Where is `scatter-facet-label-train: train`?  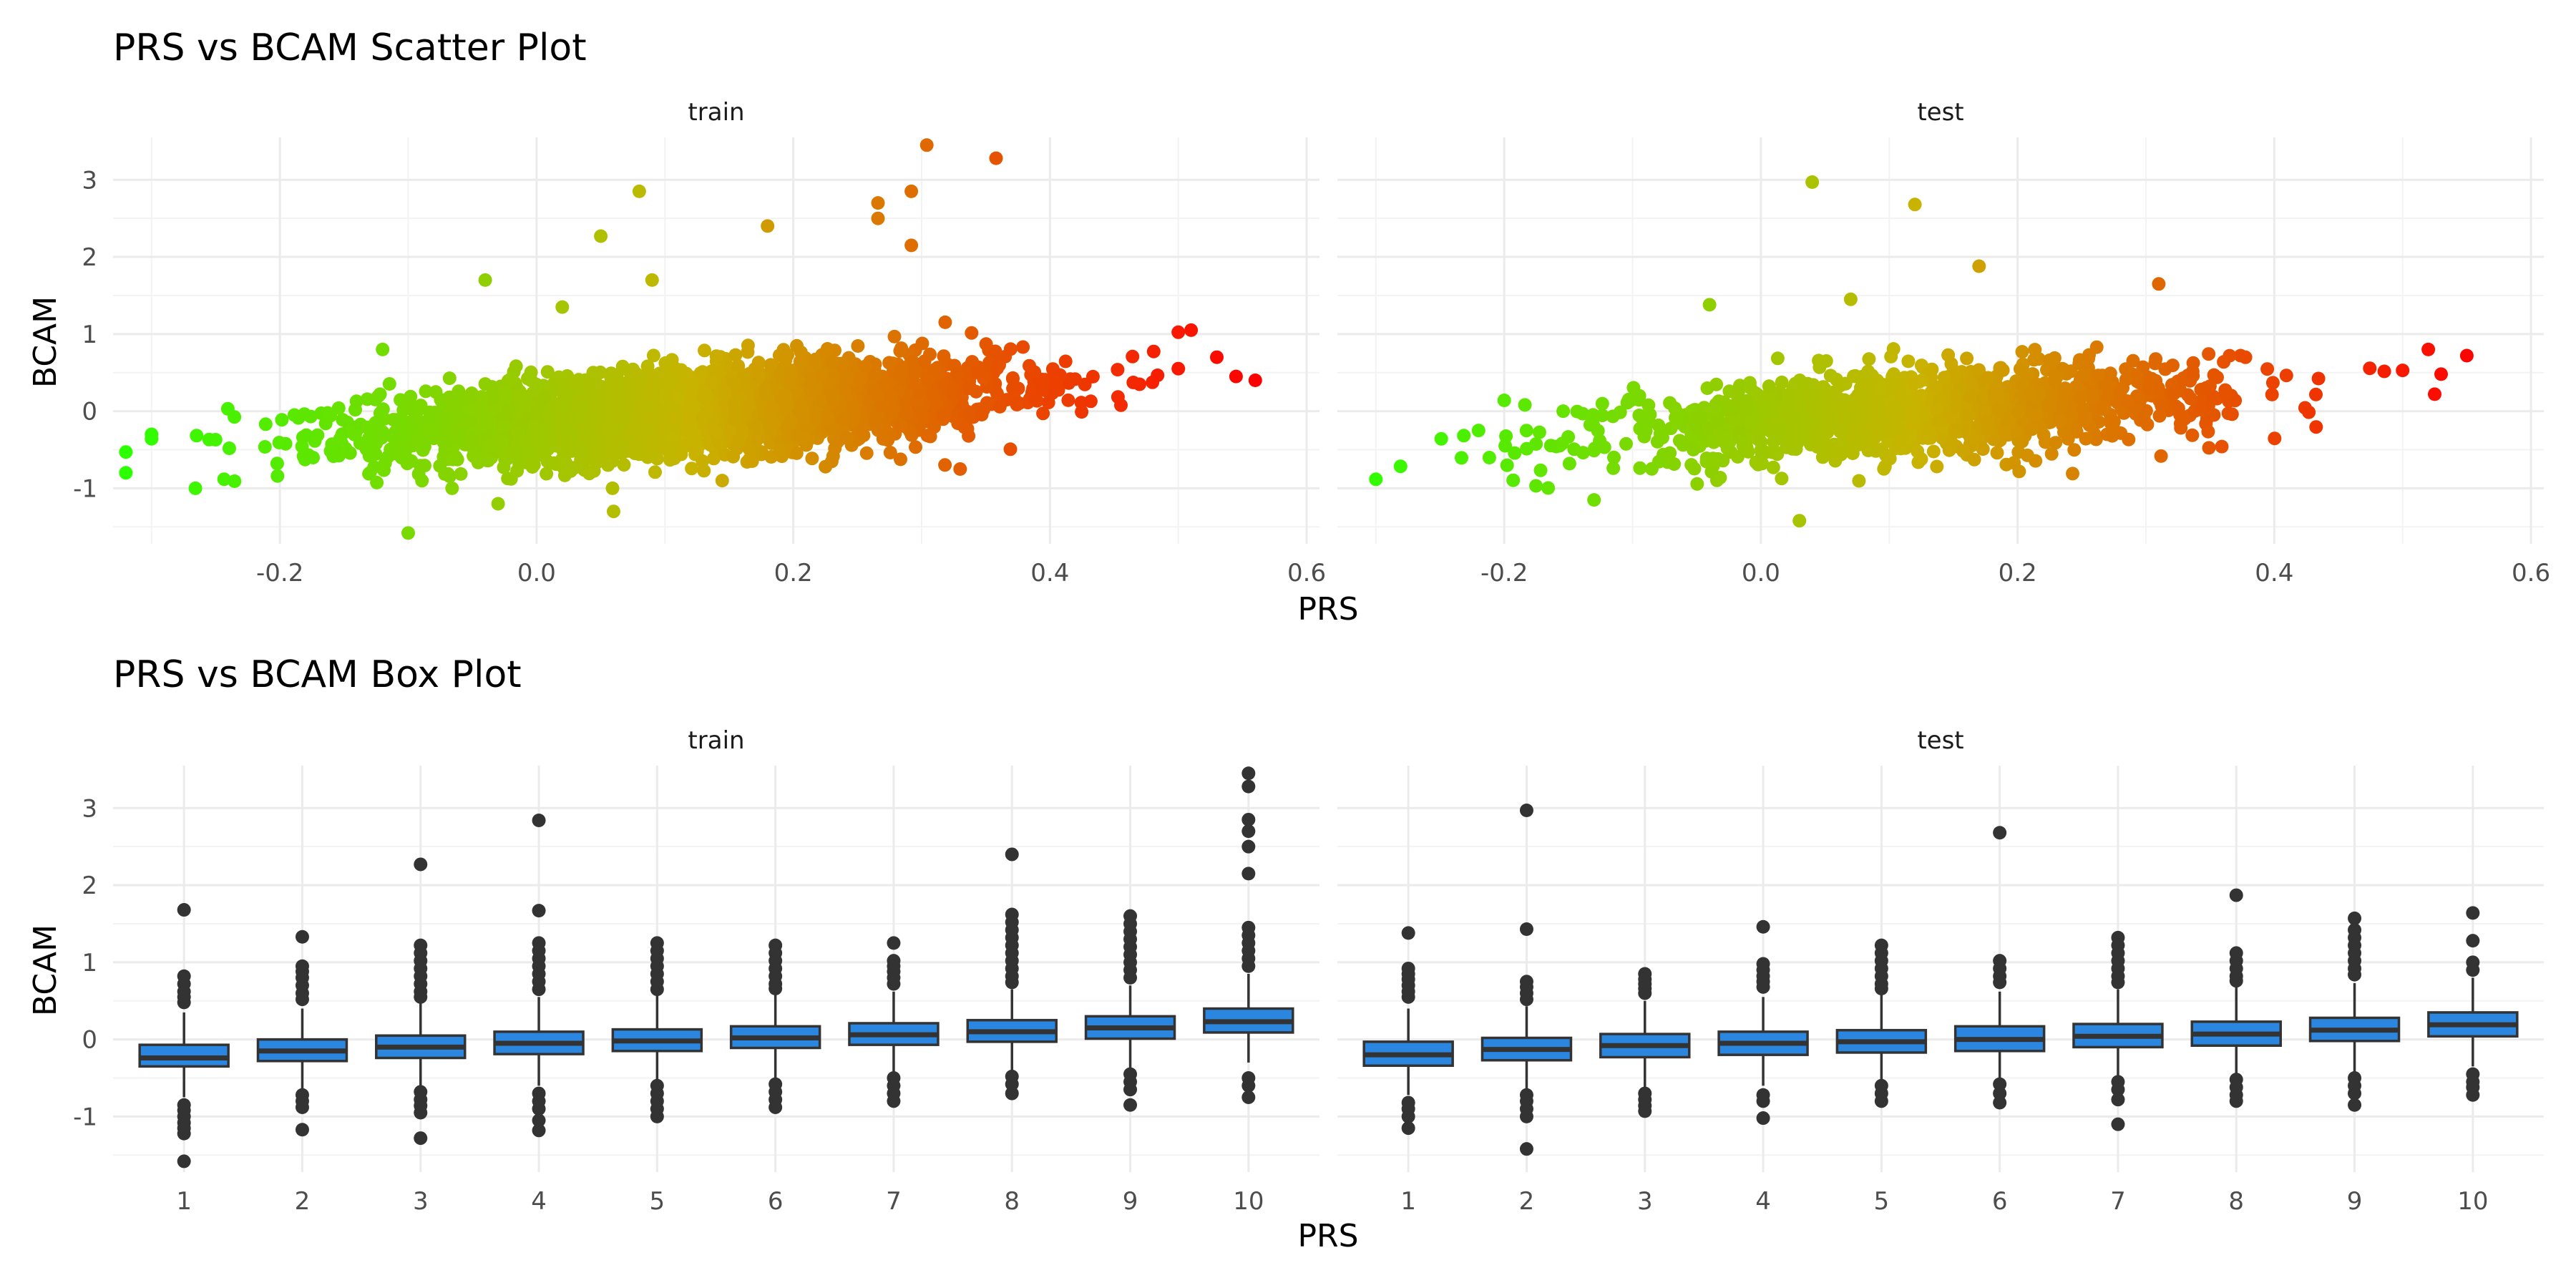
scatter-facet-label-train: train is located at coordinates (716, 112).